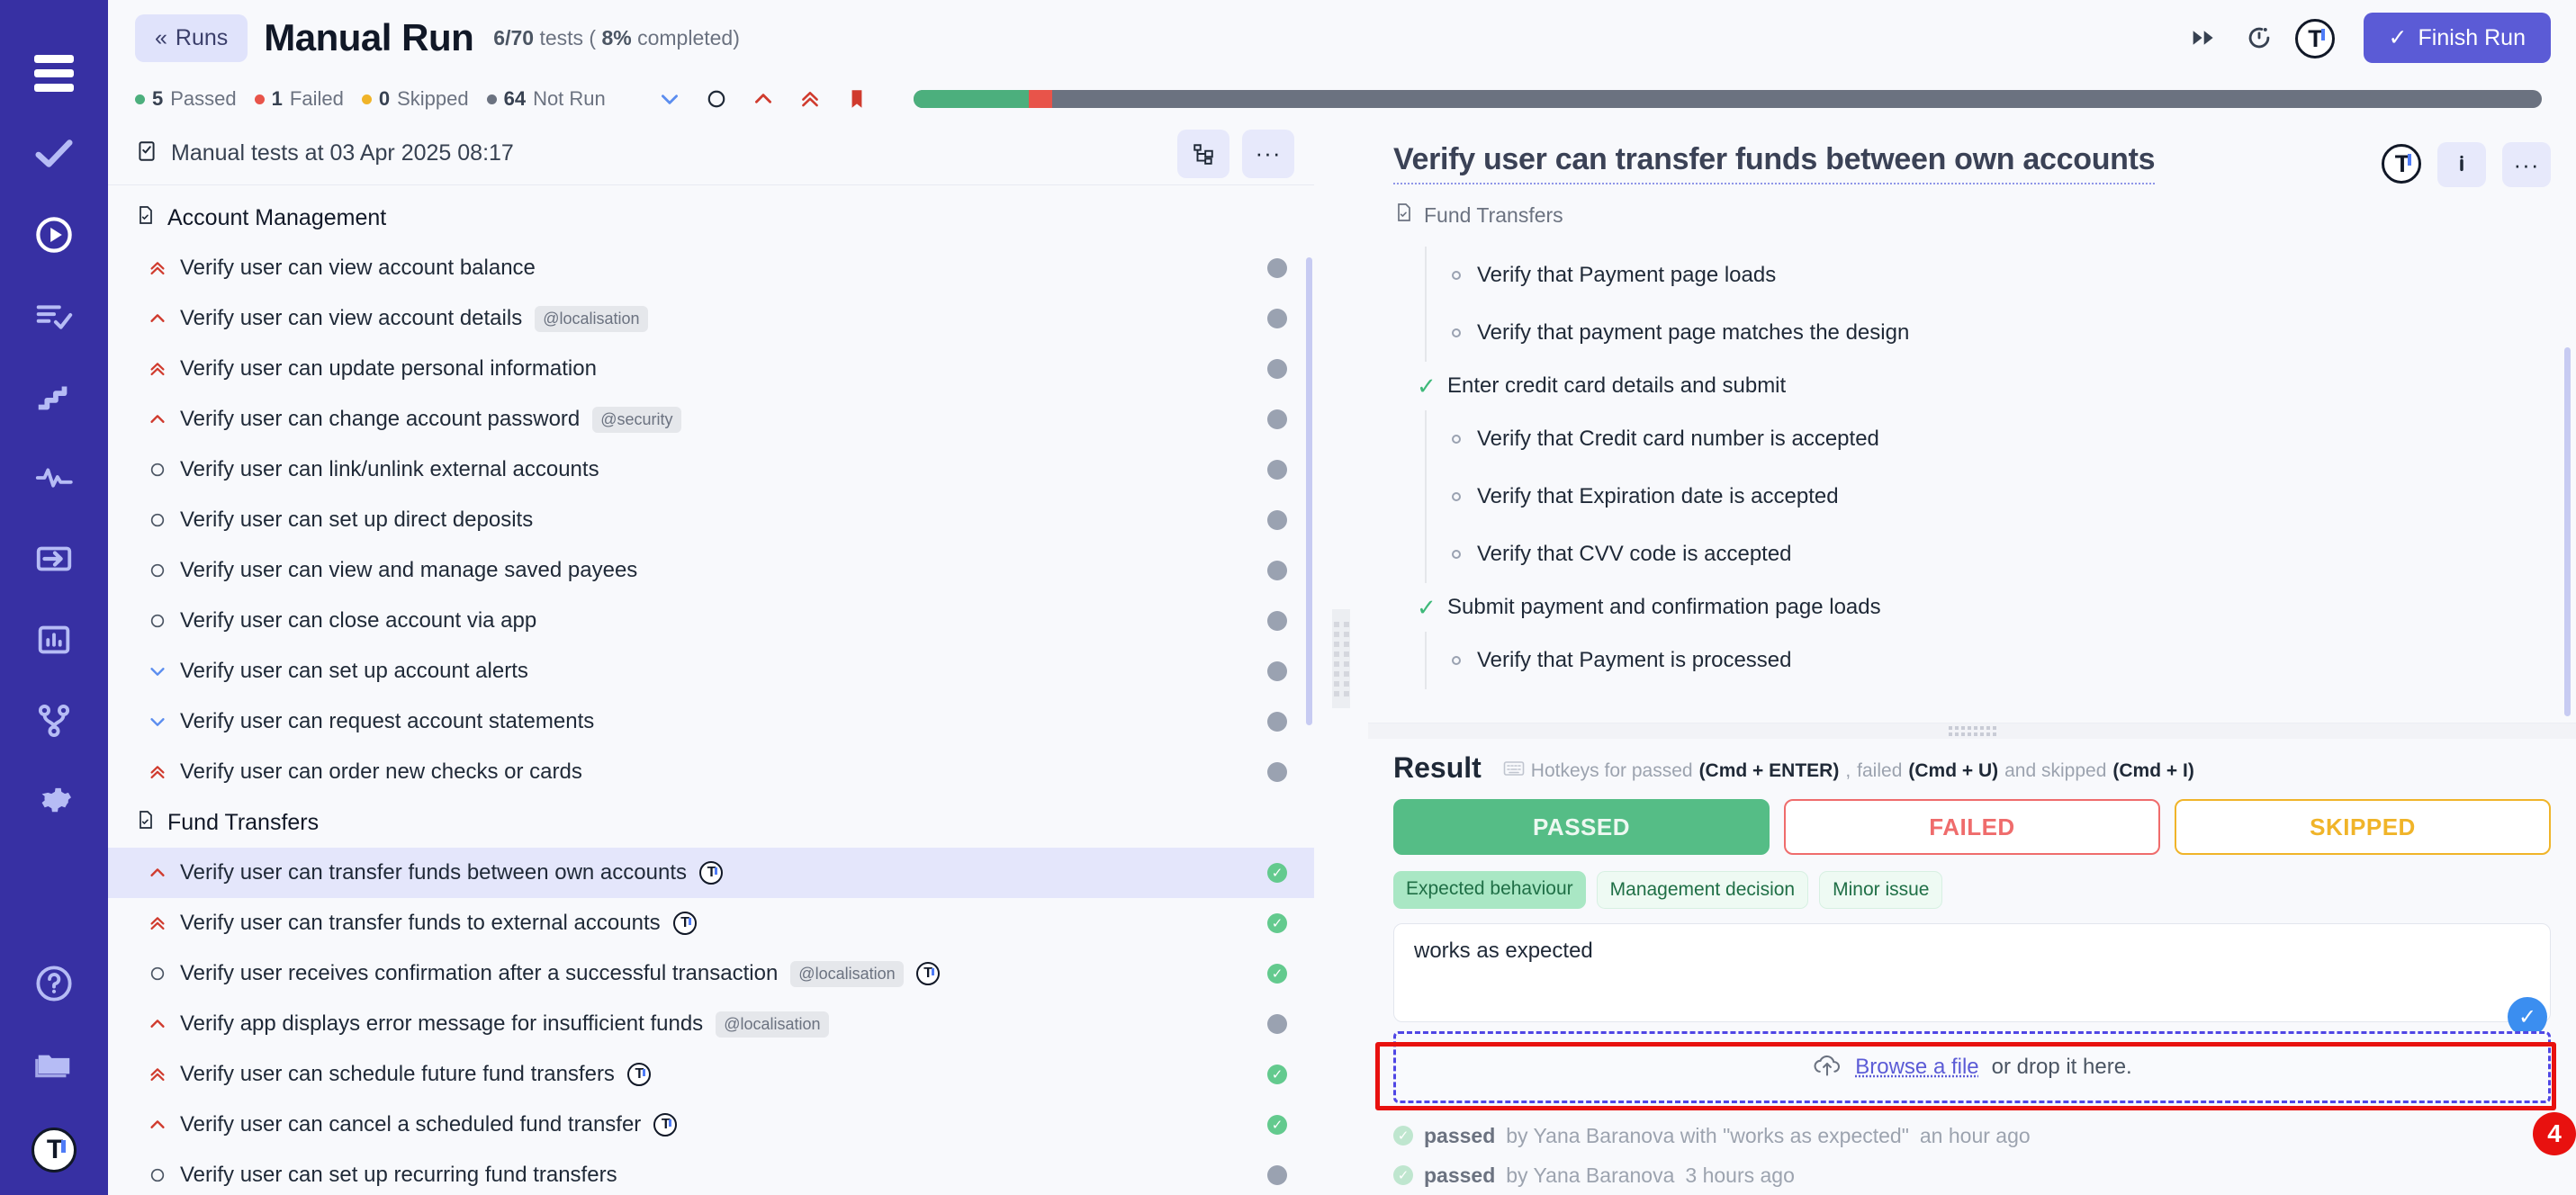  What do you see at coordinates (636, 419) in the screenshot?
I see `test-tag: @security` at bounding box center [636, 419].